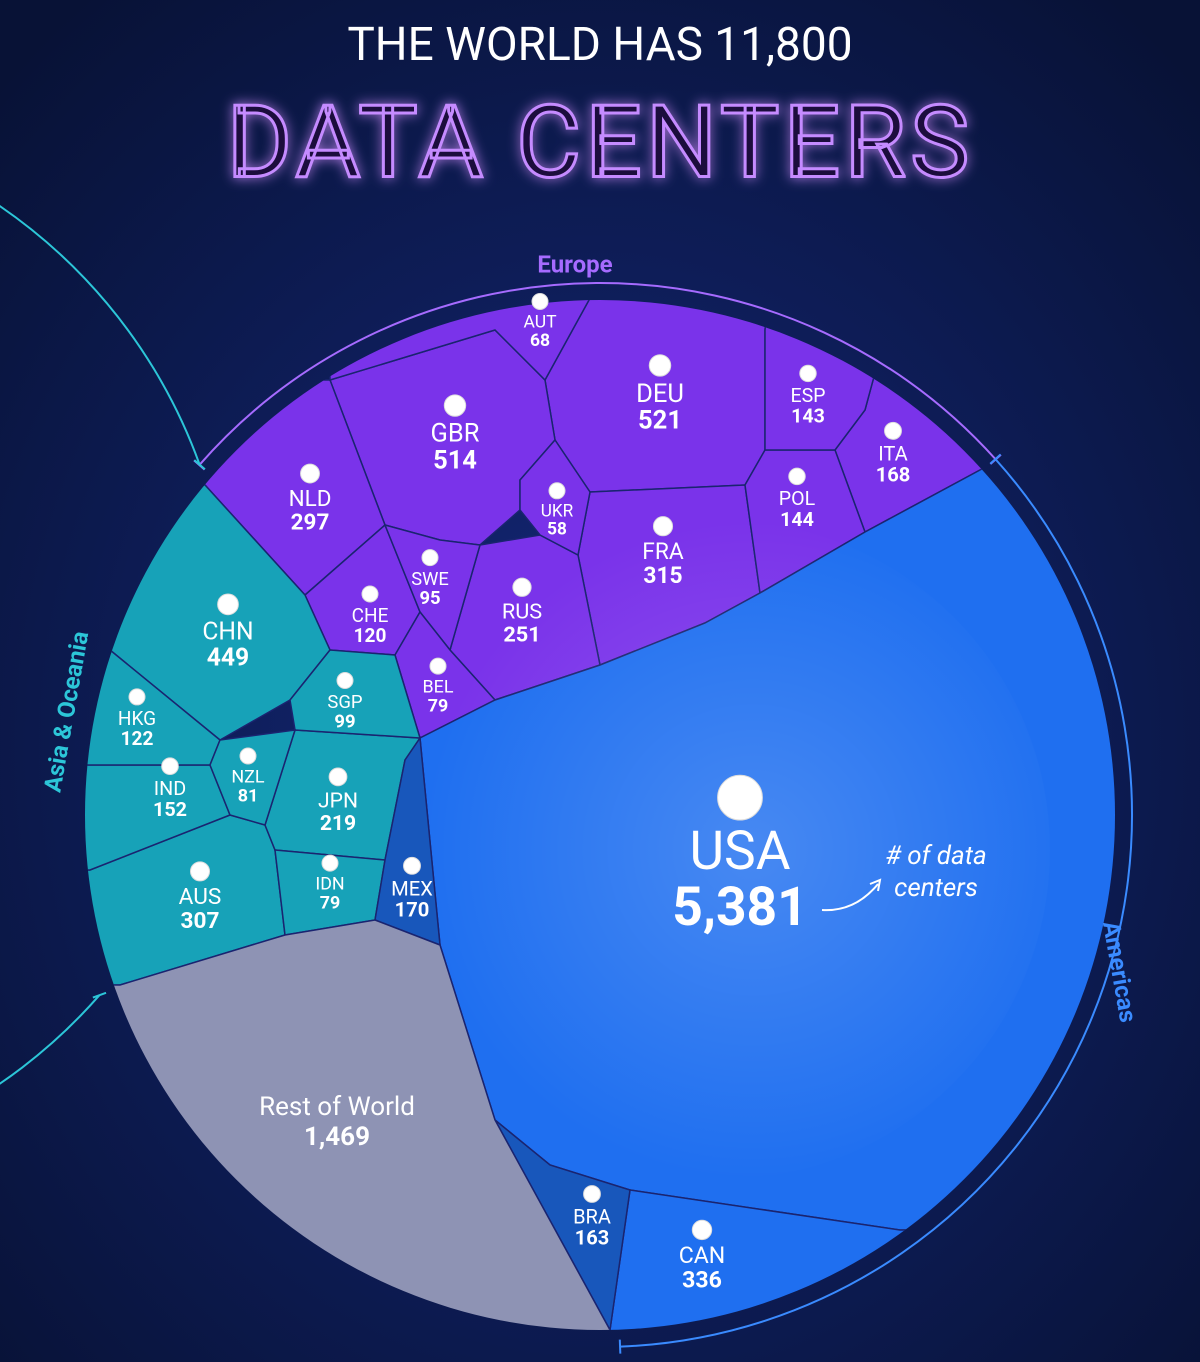 Image resolution: width=1200 pixels, height=1362 pixels. Describe the element at coordinates (540, 323) in the screenshot. I see `cell-name: AUT` at that location.